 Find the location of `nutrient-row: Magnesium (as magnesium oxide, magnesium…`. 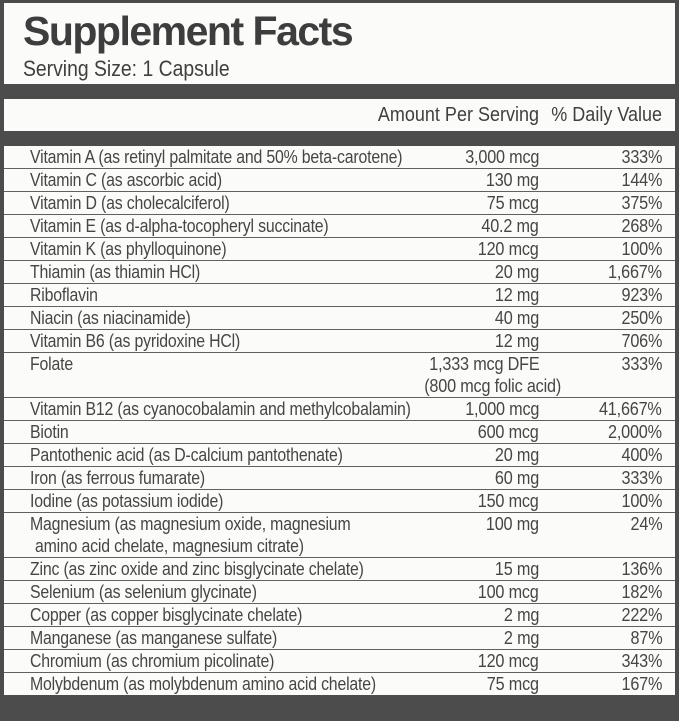

nutrient-row: Magnesium (as magnesium oxide, magnesium… is located at coordinates (339, 534).